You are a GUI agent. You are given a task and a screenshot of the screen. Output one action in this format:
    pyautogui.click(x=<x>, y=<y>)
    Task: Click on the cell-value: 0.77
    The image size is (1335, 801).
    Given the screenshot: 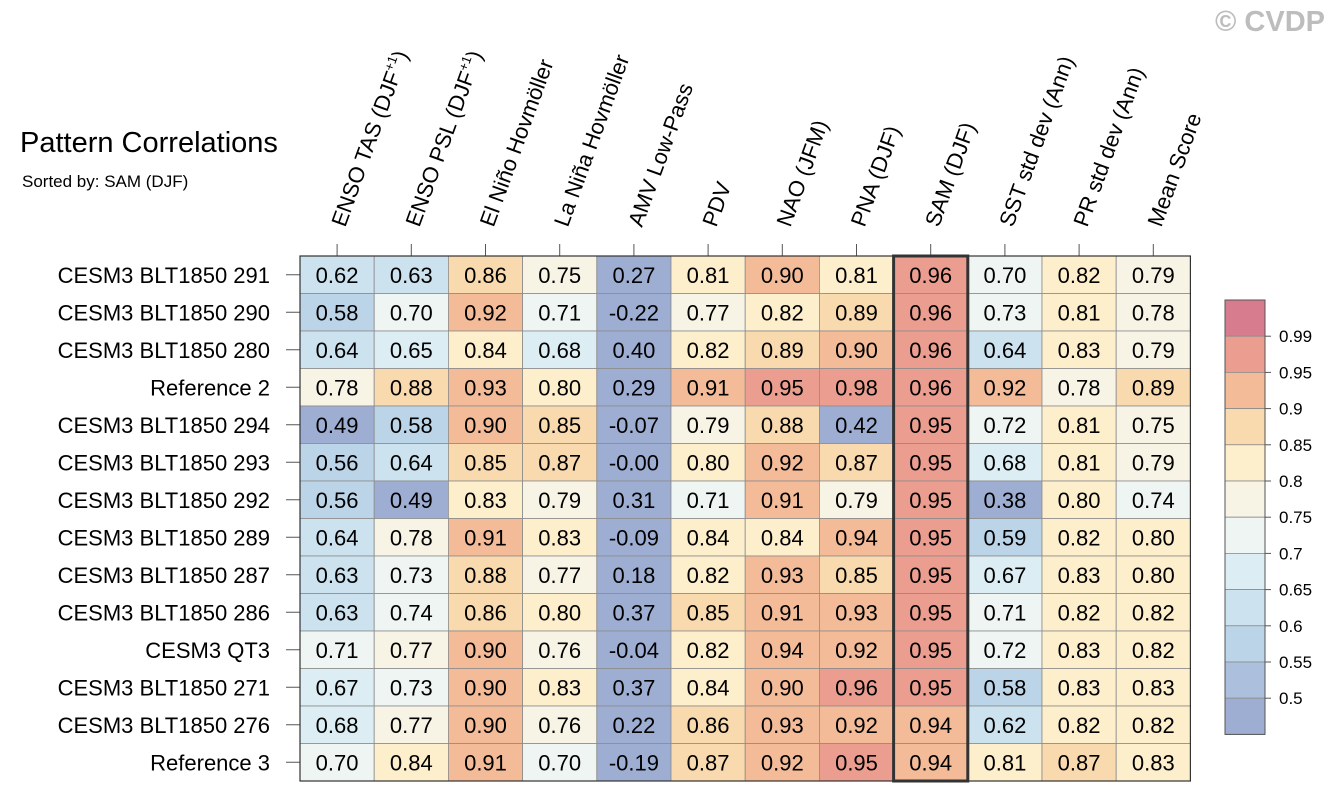 What is the action you would take?
    pyautogui.click(x=708, y=312)
    